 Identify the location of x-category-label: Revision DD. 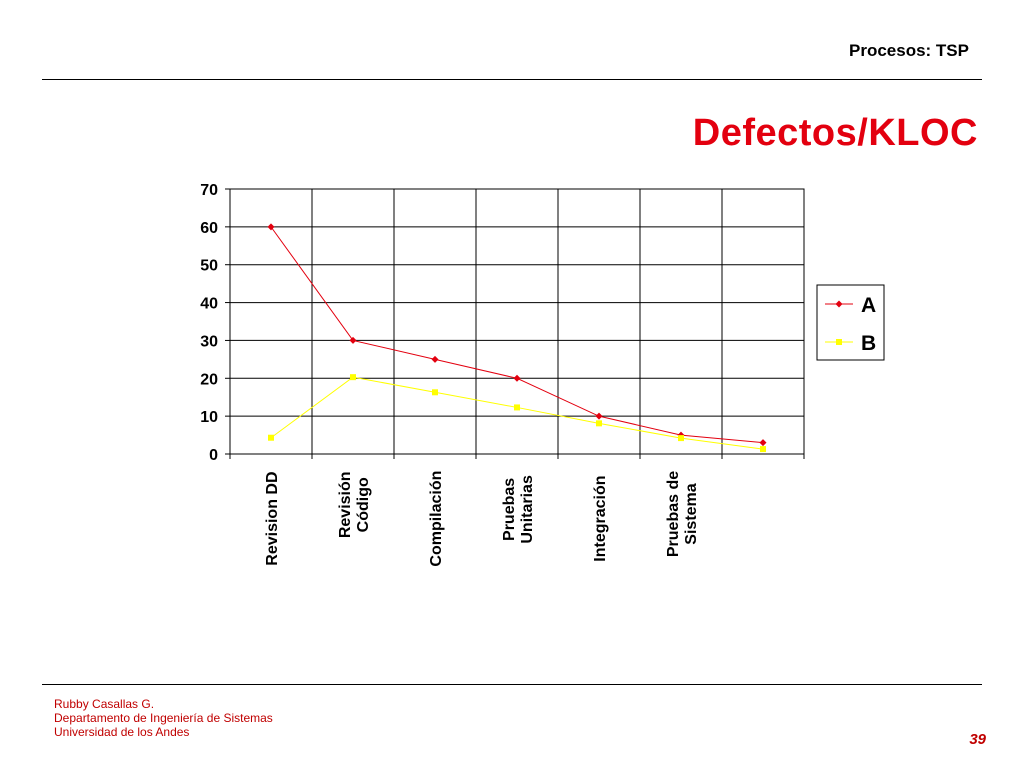
(272, 518).